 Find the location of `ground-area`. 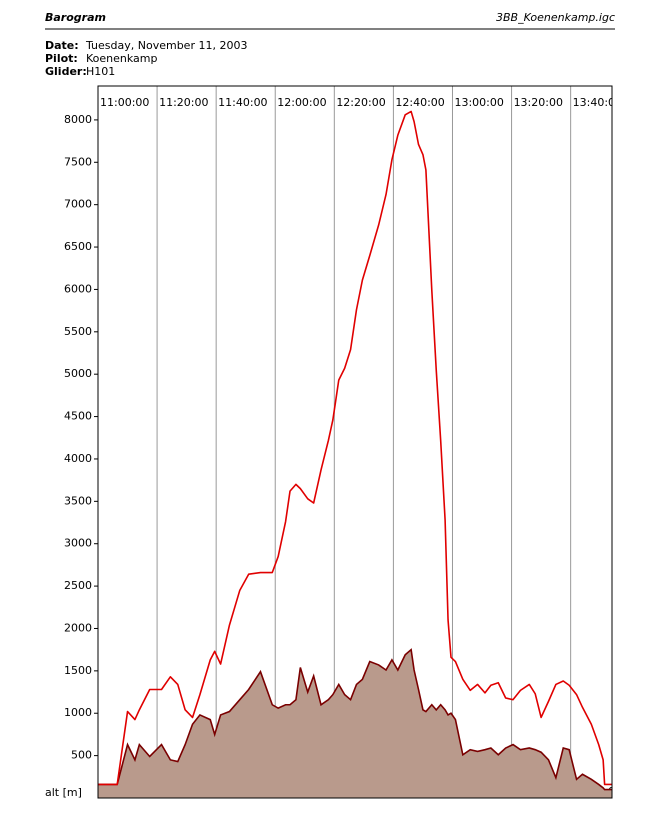

ground-area is located at coordinates (355, 723).